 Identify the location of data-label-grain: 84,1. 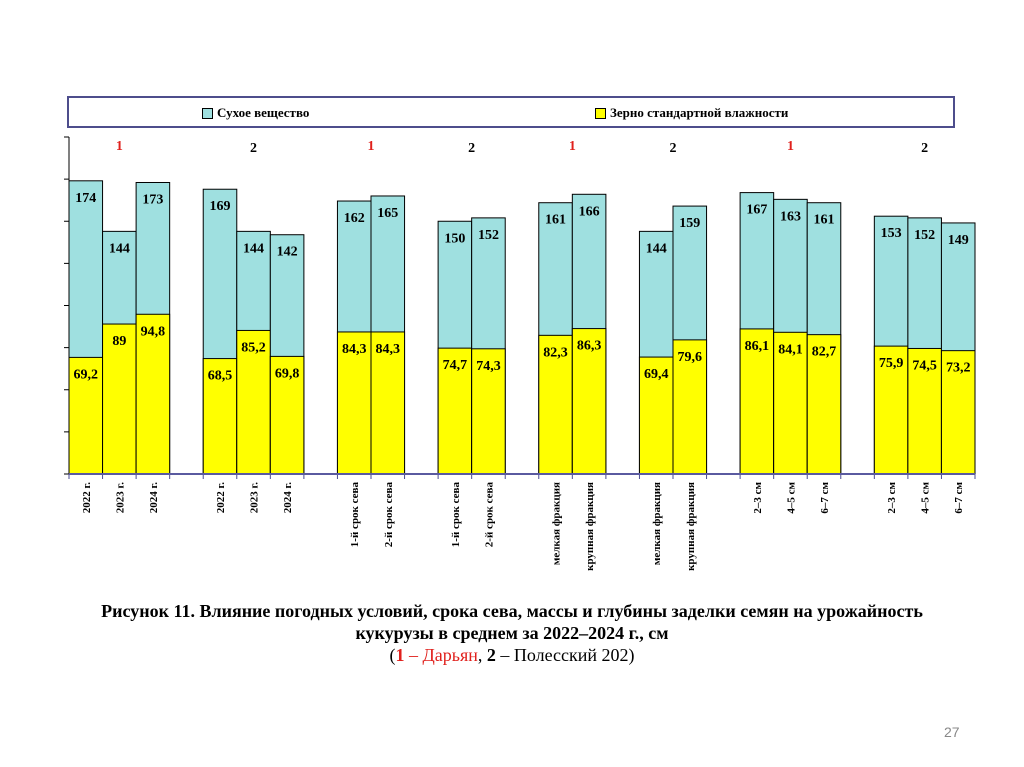
(790, 349).